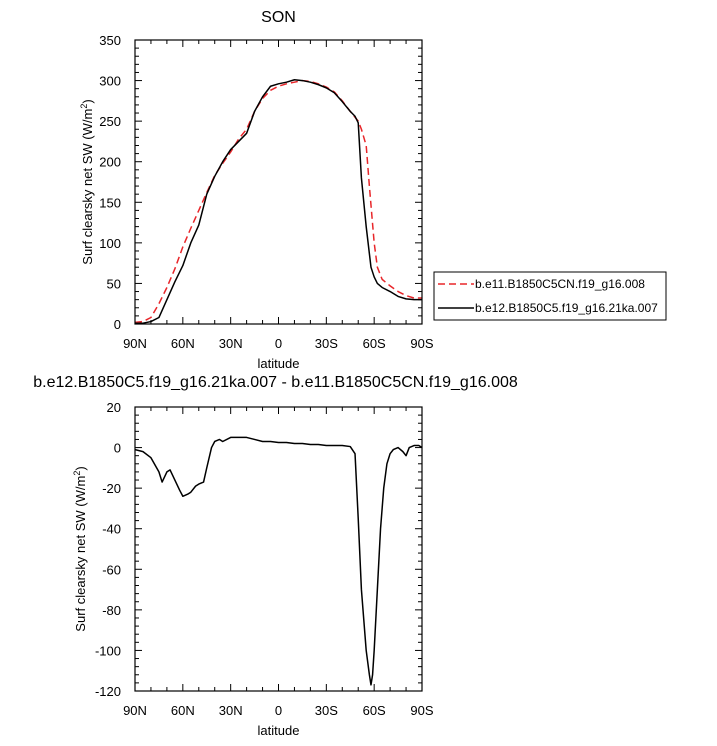 Image resolution: width=717 pixels, height=746 pixels. Describe the element at coordinates (114, 407) in the screenshot. I see `y-tick-label: 20` at that location.